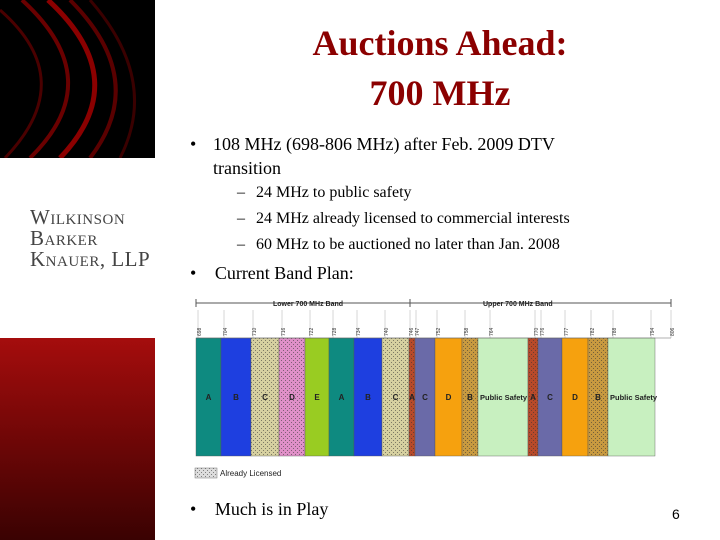 Image resolution: width=720 pixels, height=540 pixels. What do you see at coordinates (77, 439) in the screenshot?
I see `sidebar-decorative-footer` at bounding box center [77, 439].